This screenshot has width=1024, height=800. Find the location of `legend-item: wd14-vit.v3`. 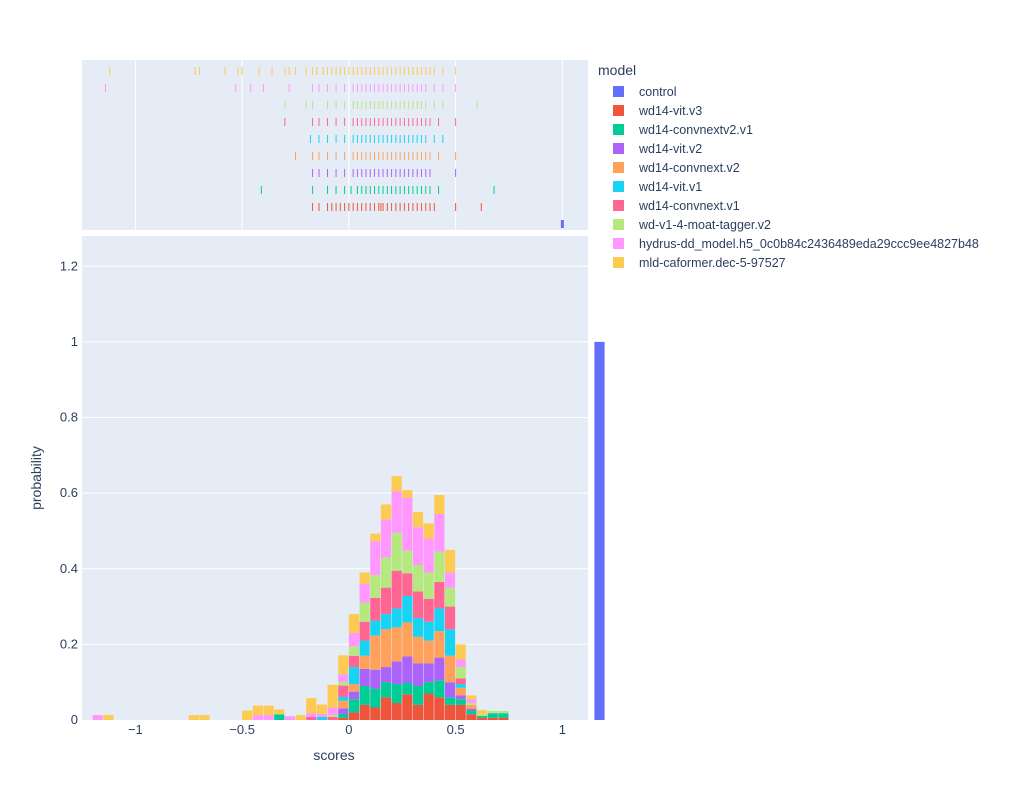

legend-item: wd14-vit.v3 is located at coordinates (788, 110).